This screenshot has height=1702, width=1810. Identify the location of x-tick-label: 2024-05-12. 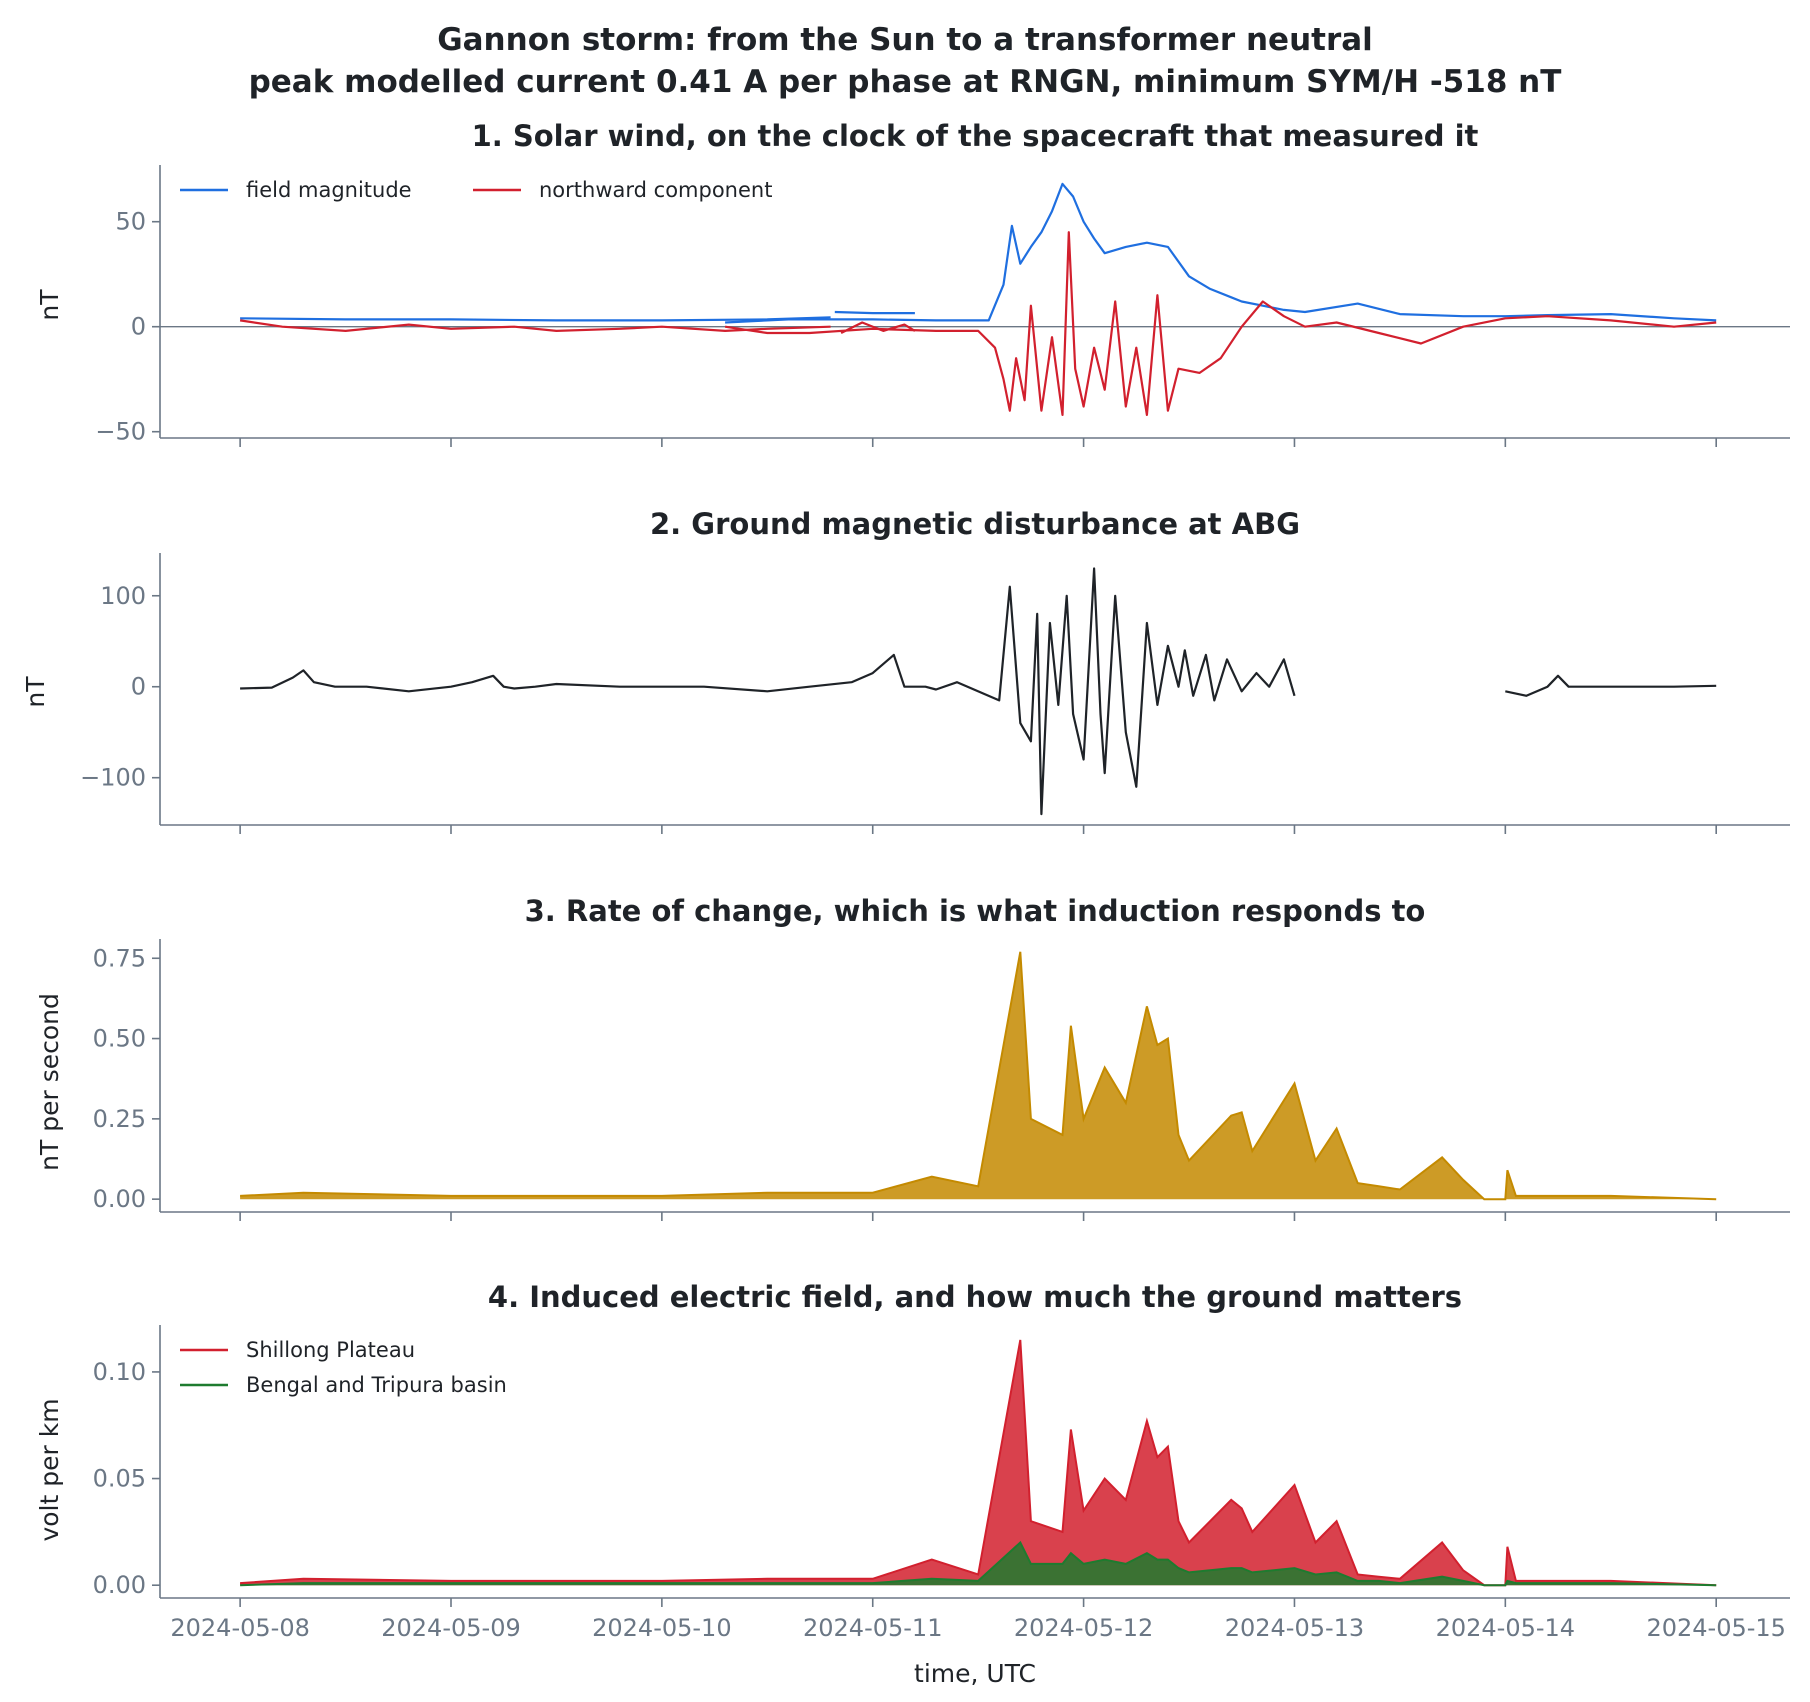
(1083, 1628).